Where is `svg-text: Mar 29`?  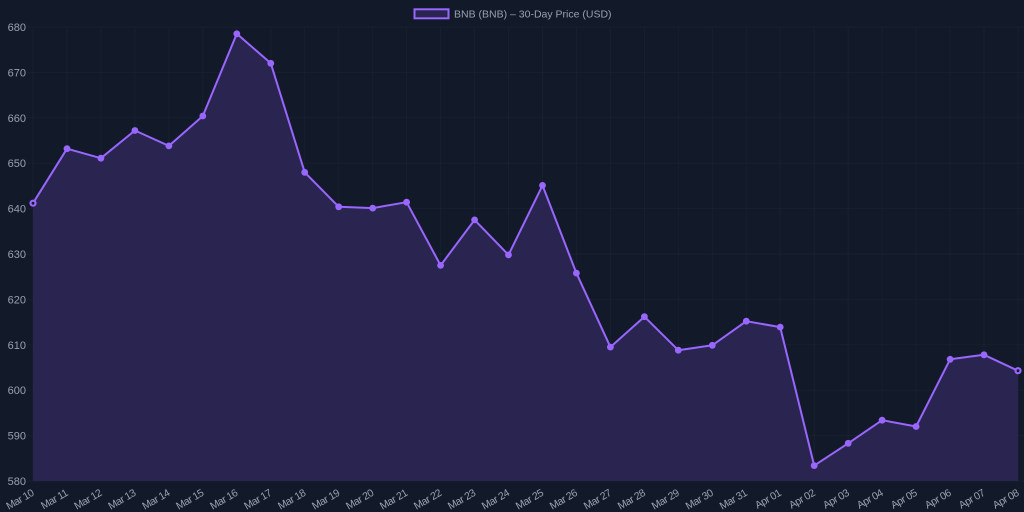
svg-text: Mar 29 is located at coordinates (666, 499).